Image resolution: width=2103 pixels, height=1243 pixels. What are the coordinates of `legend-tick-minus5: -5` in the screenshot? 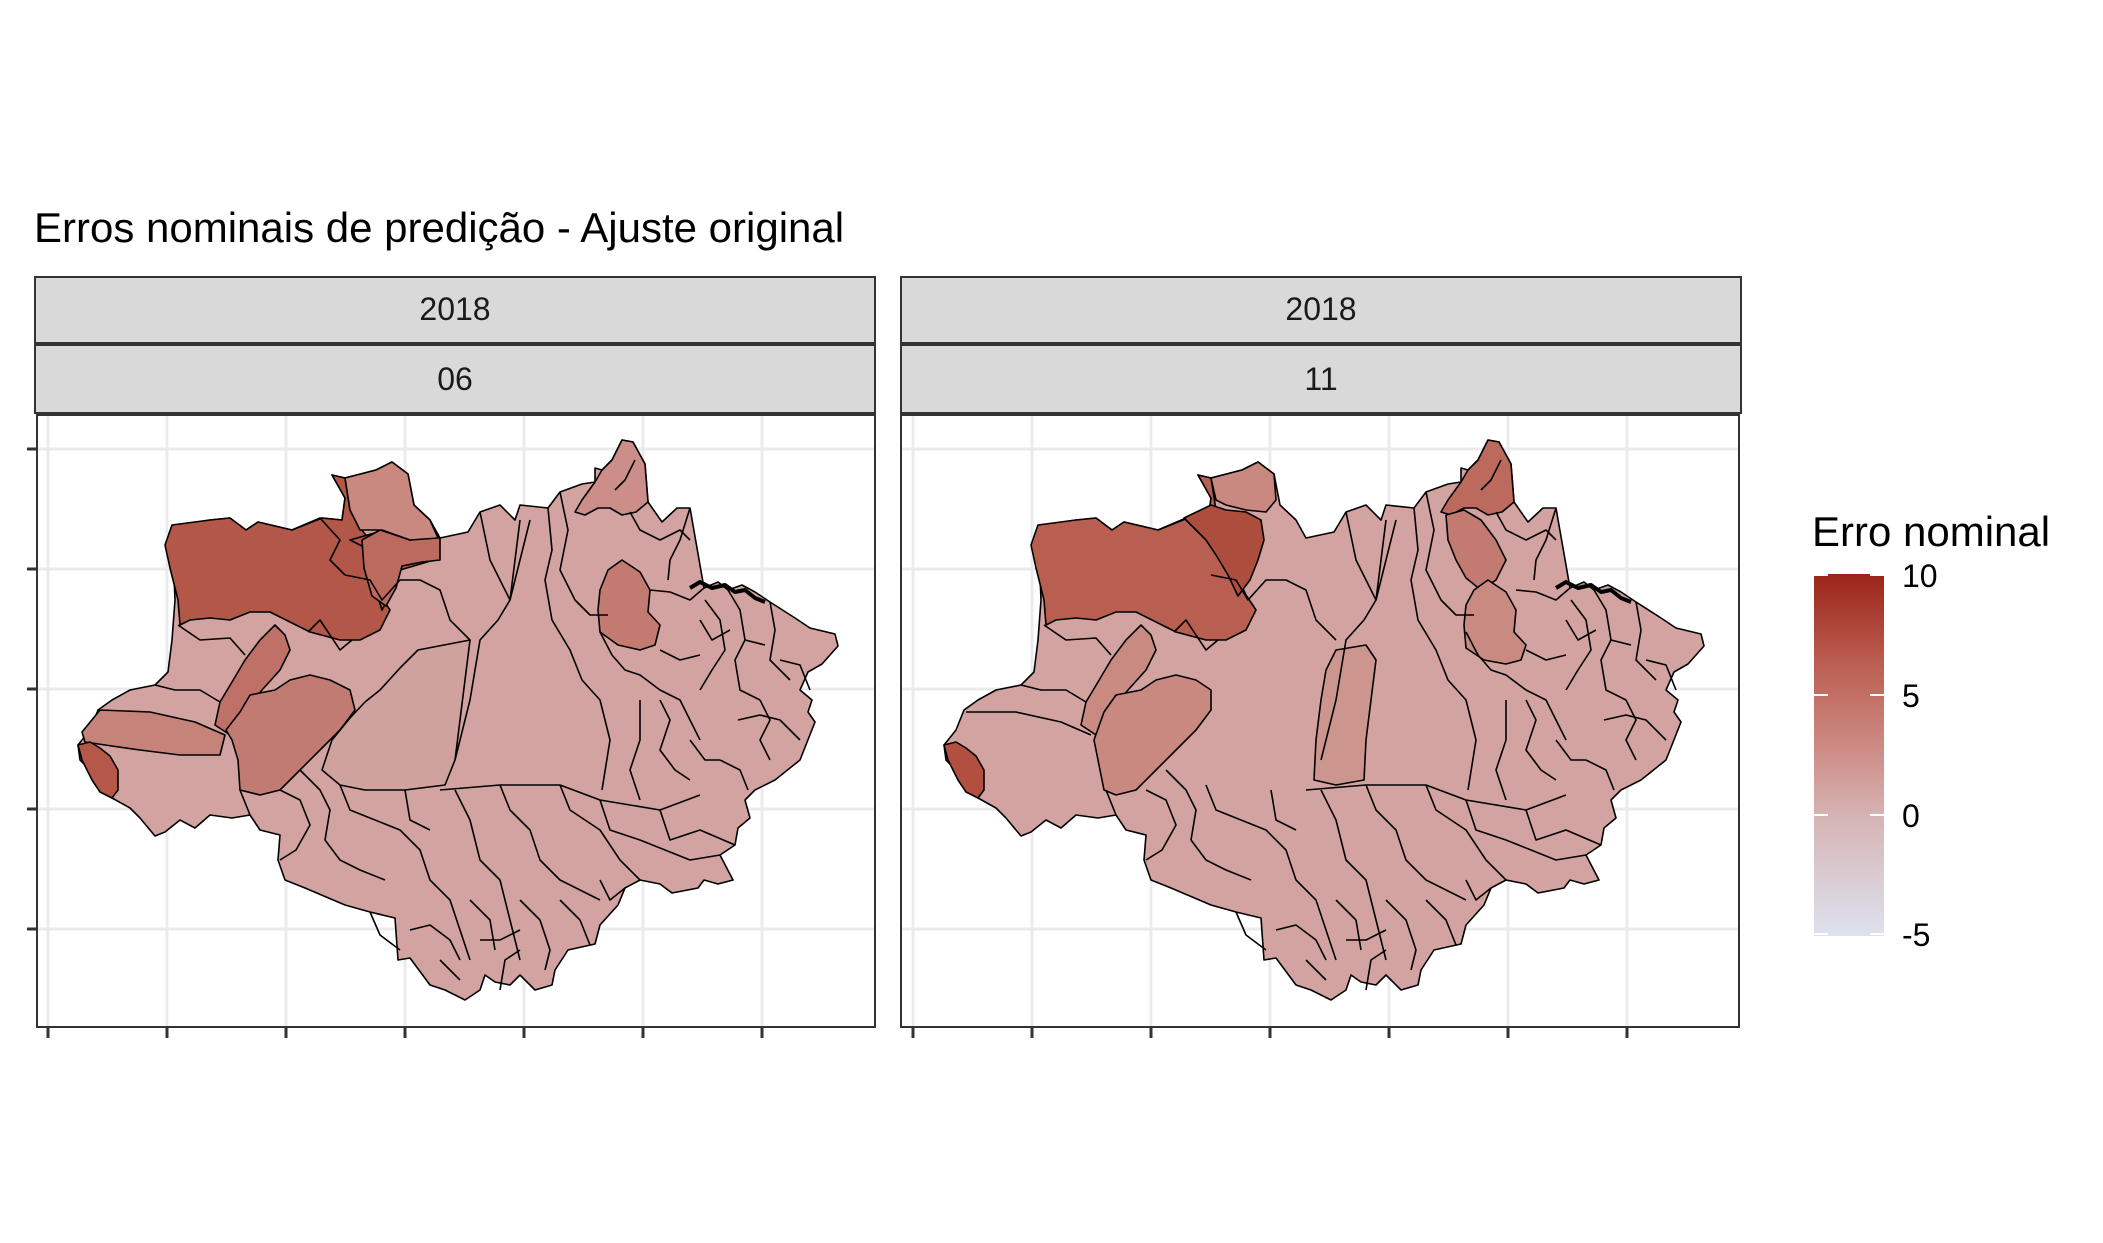 It's located at (1916, 935).